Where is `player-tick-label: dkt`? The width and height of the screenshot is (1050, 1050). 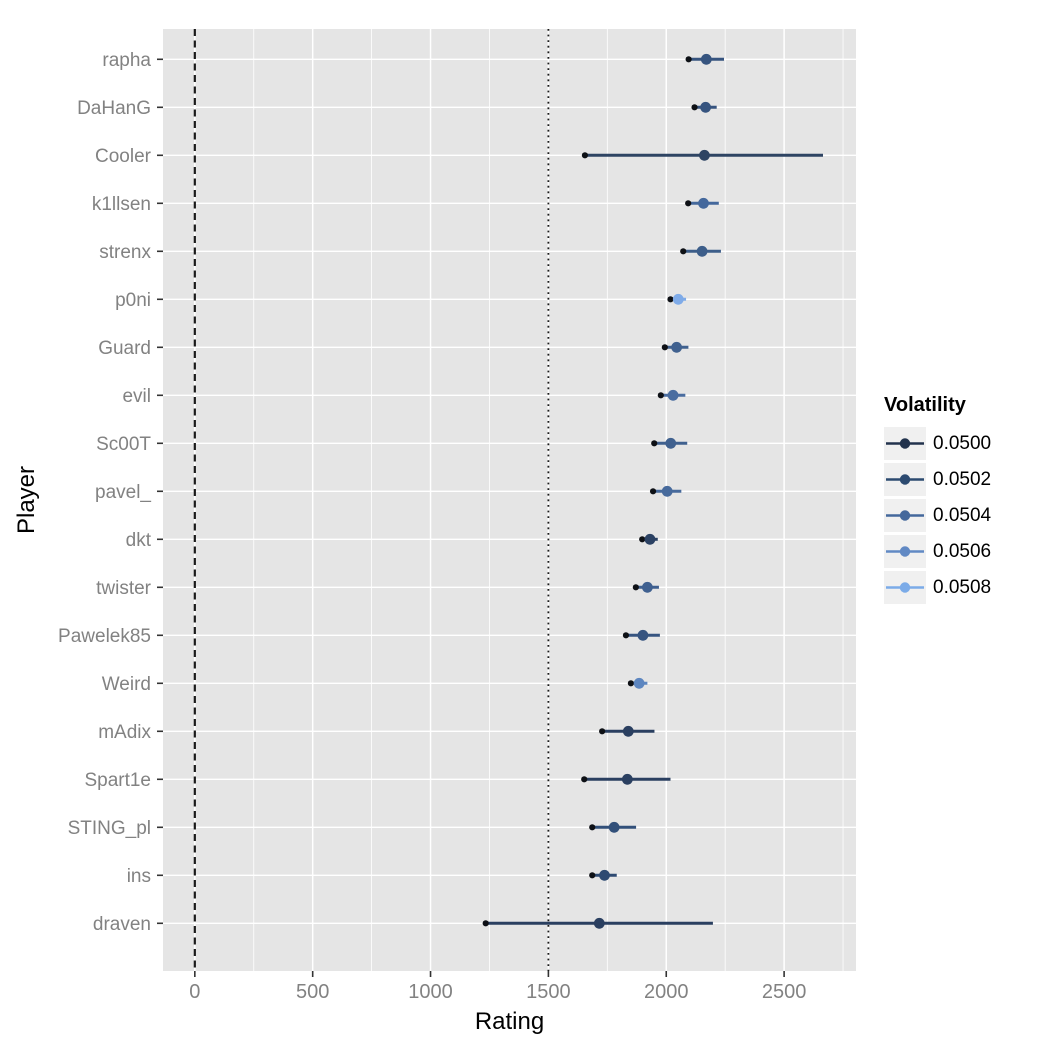 player-tick-label: dkt is located at coordinates (139, 540).